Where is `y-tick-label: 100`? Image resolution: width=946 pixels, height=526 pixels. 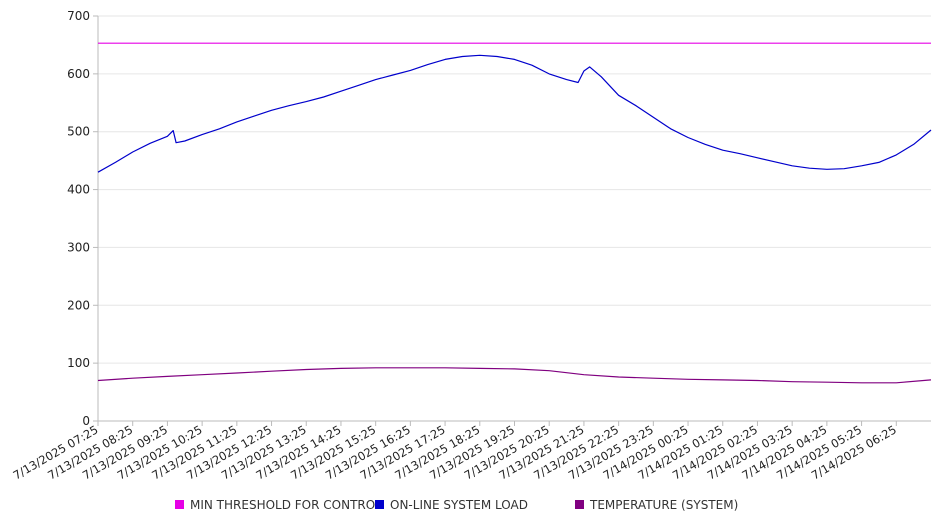
y-tick-label: 100 is located at coordinates (78, 363).